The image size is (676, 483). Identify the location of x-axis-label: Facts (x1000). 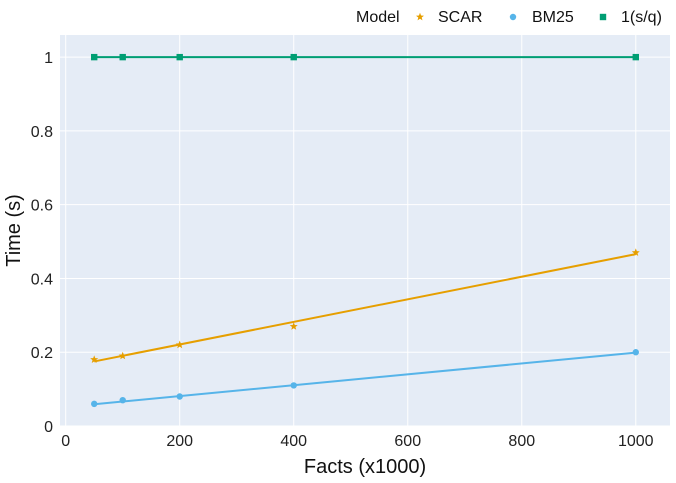
(365, 467).